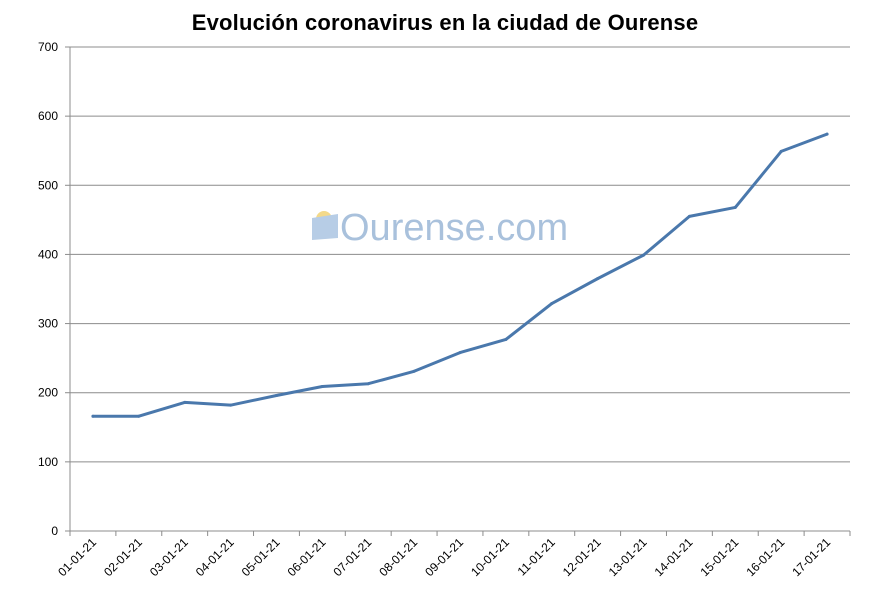  What do you see at coordinates (48, 324) in the screenshot?
I see `y-tick-label: 300` at bounding box center [48, 324].